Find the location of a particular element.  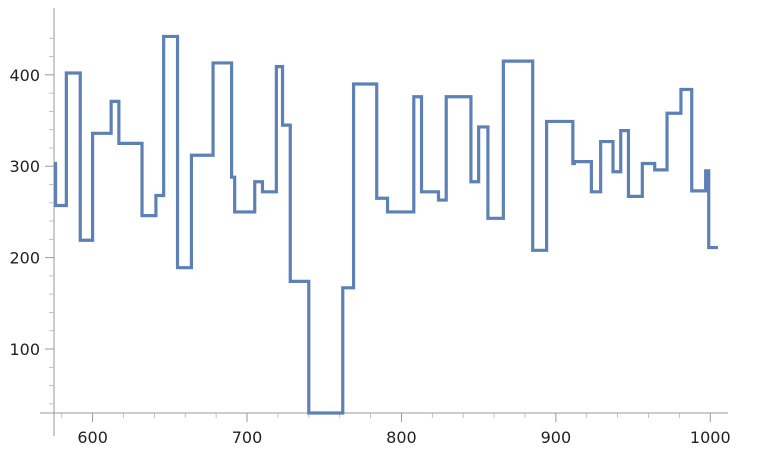

x-tick-label: 700 is located at coordinates (247, 437).